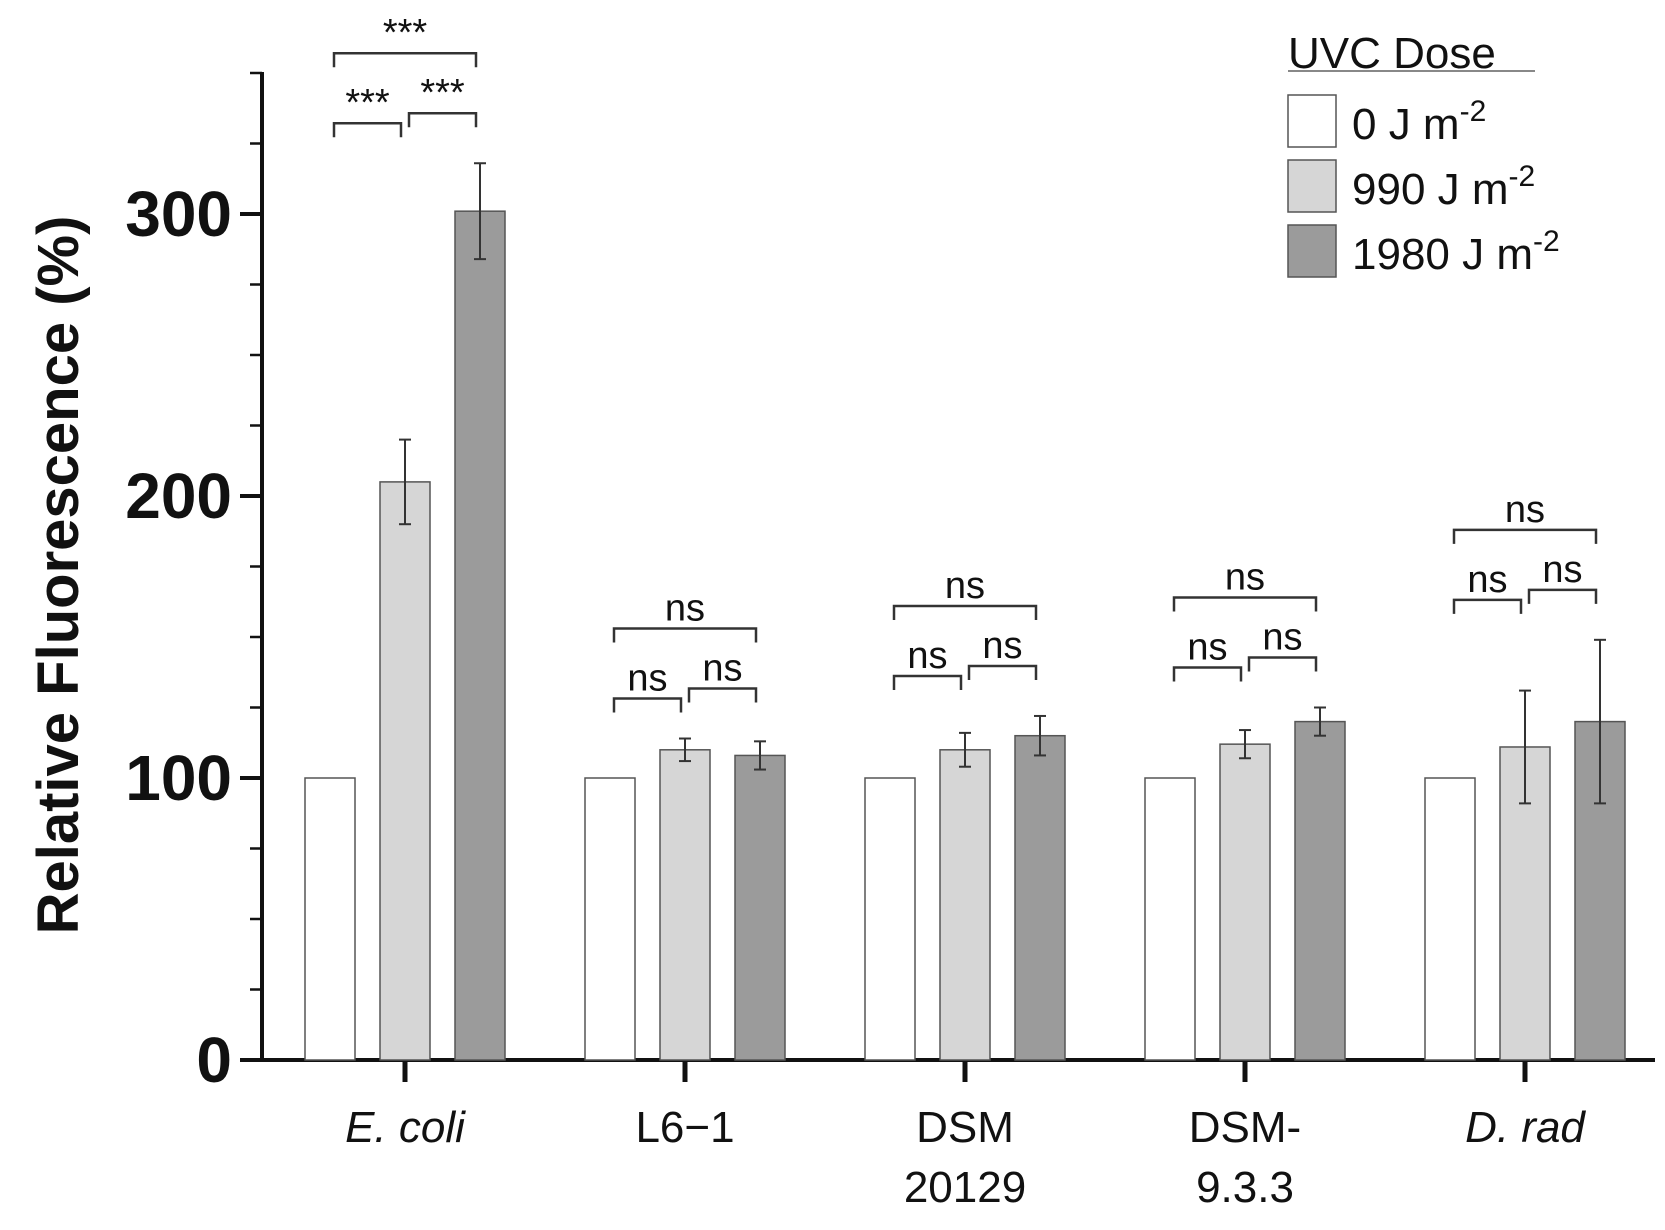 The width and height of the screenshot is (1665, 1230). I want to click on legend-entry: 0 J m-2, so click(1419, 122).